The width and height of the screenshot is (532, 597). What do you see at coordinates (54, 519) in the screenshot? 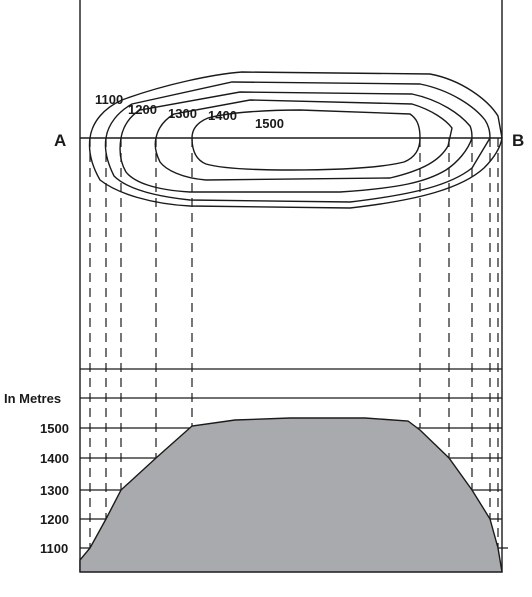
I see `height-label-1200: 1200` at bounding box center [54, 519].